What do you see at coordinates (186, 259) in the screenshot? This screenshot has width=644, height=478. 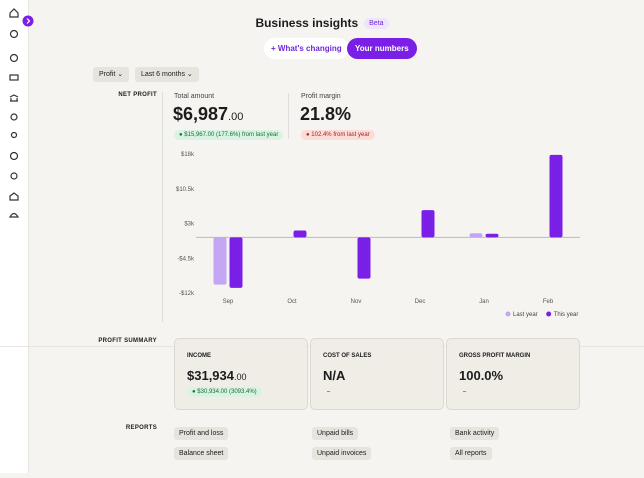 I see `y-tick-label: -$4.5k` at bounding box center [186, 259].